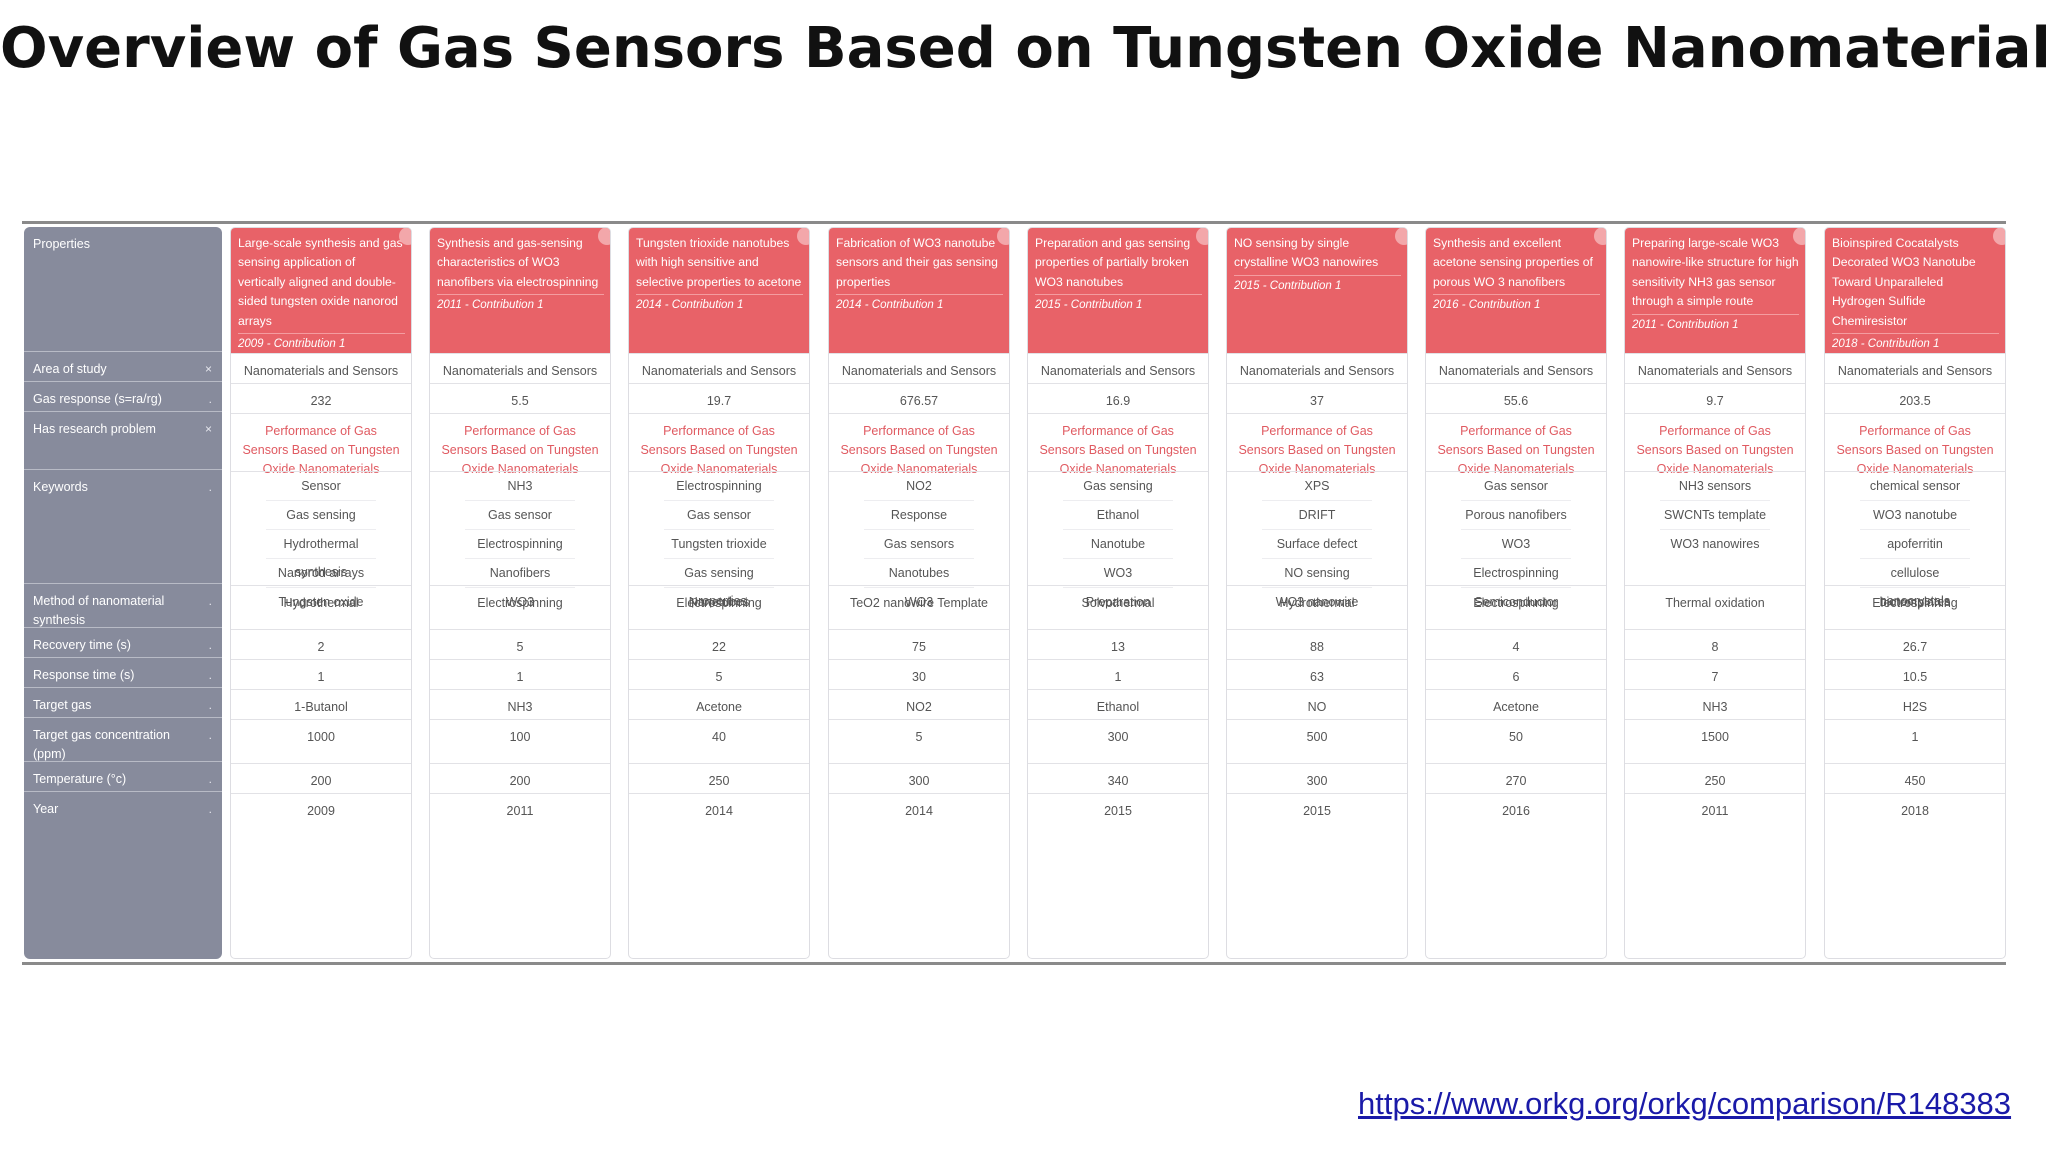  Describe the element at coordinates (321, 486) in the screenshot. I see `keyword-item: Sensor` at that location.